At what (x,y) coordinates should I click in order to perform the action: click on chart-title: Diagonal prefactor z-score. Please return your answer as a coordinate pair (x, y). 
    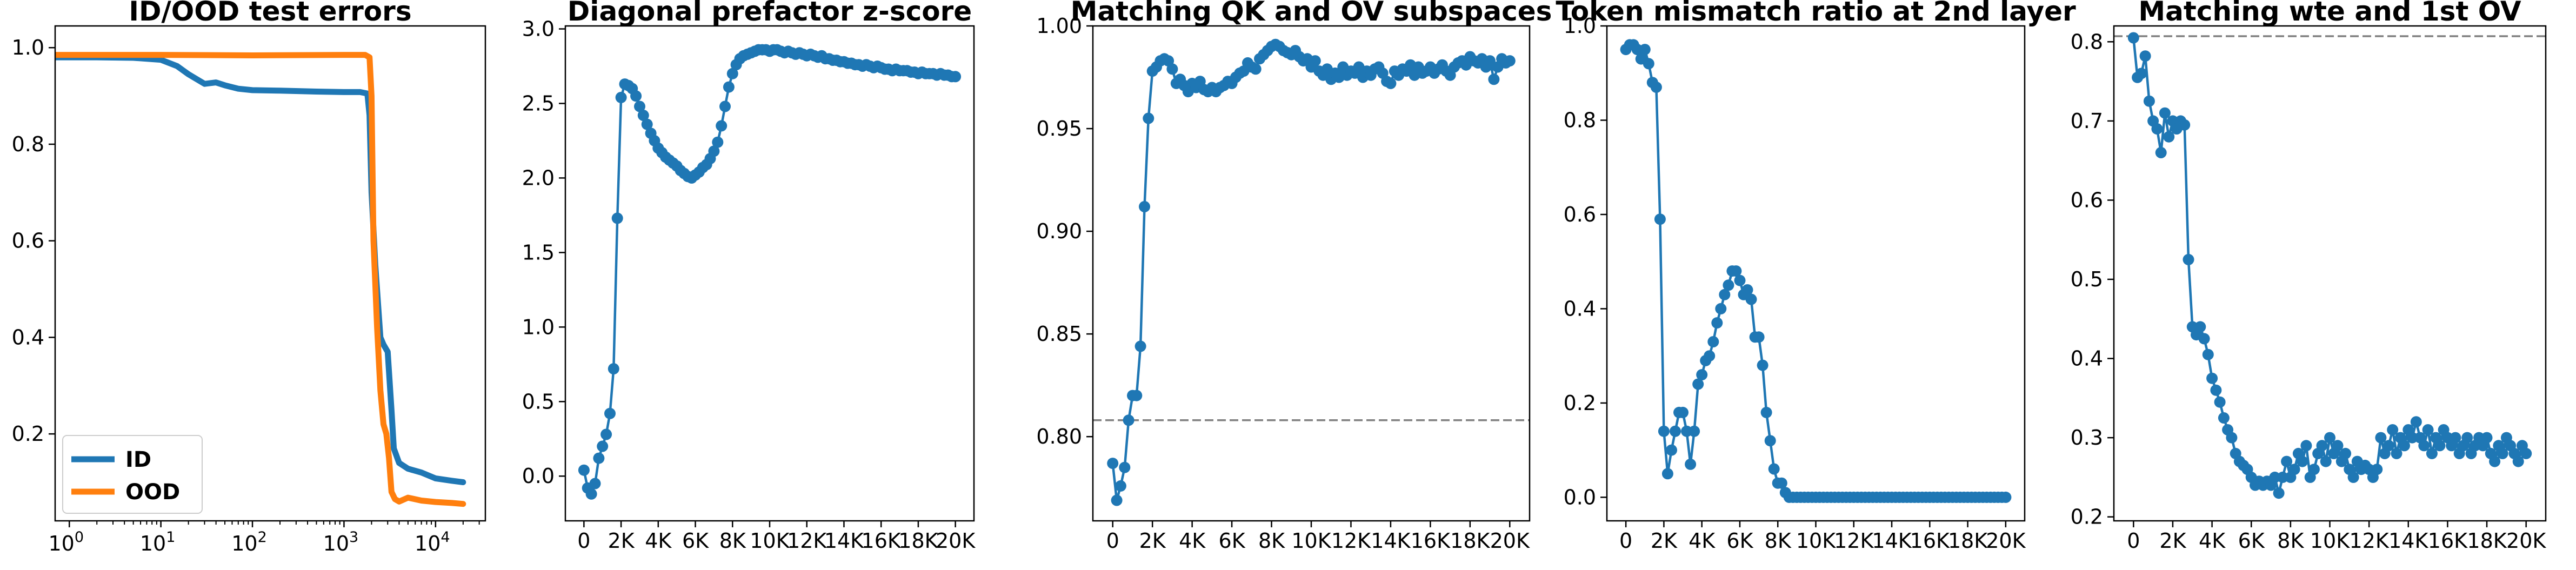
    Looking at the image, I should click on (770, 13).